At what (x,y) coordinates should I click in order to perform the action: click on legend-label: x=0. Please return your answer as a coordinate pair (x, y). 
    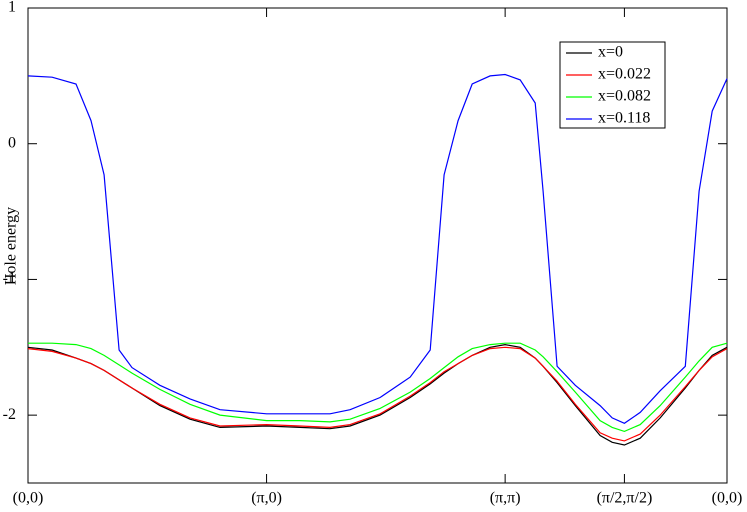
    Looking at the image, I should click on (610, 52).